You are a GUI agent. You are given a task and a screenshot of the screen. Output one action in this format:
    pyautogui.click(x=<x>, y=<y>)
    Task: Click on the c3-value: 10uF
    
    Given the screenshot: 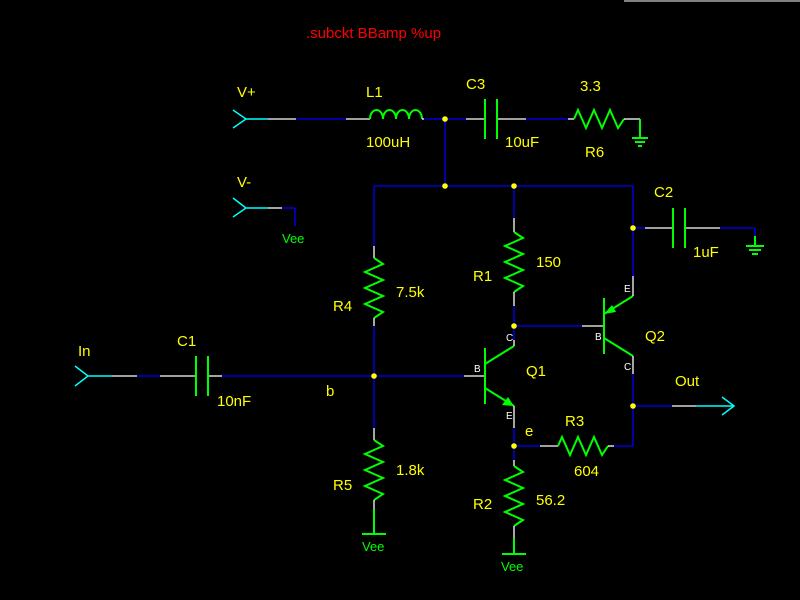 What is the action you would take?
    pyautogui.click(x=522, y=142)
    